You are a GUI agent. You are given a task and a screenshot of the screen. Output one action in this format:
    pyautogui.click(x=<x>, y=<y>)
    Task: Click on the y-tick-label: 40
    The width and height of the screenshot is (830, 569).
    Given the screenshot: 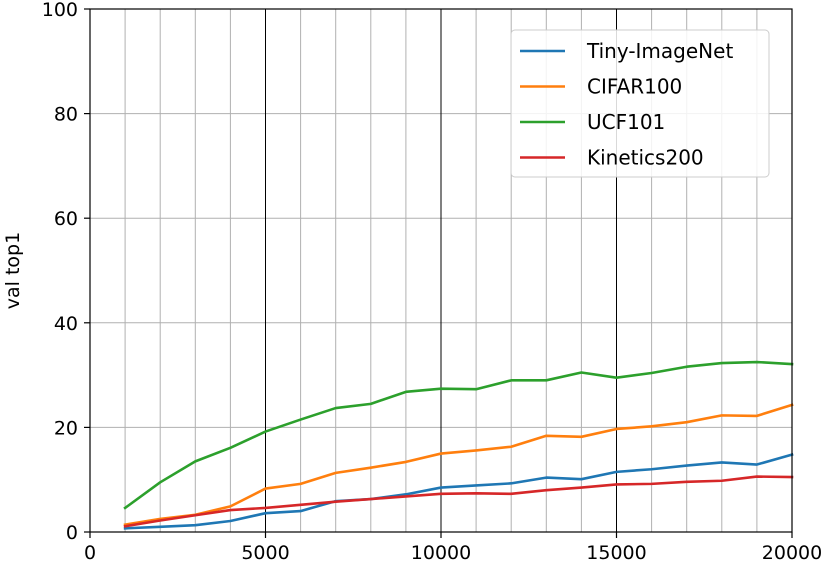 What is the action you would take?
    pyautogui.click(x=66, y=324)
    